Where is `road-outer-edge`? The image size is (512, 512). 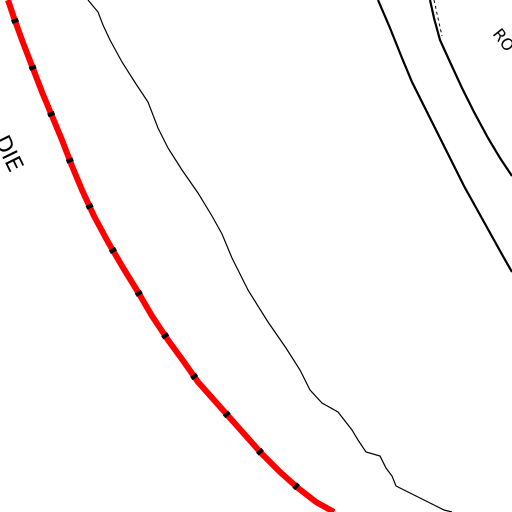
road-outer-edge is located at coordinates (444, 136).